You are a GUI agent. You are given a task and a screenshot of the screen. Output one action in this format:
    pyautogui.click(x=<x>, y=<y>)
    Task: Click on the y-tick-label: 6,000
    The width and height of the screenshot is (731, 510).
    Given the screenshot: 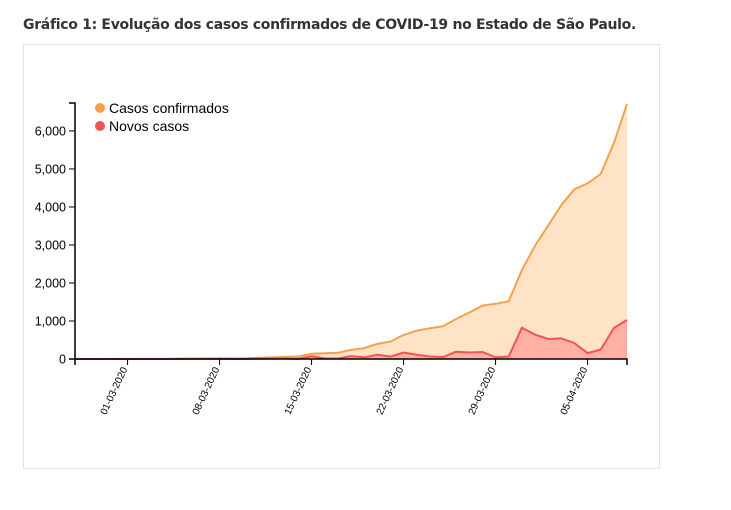 What is the action you would take?
    pyautogui.click(x=50, y=131)
    